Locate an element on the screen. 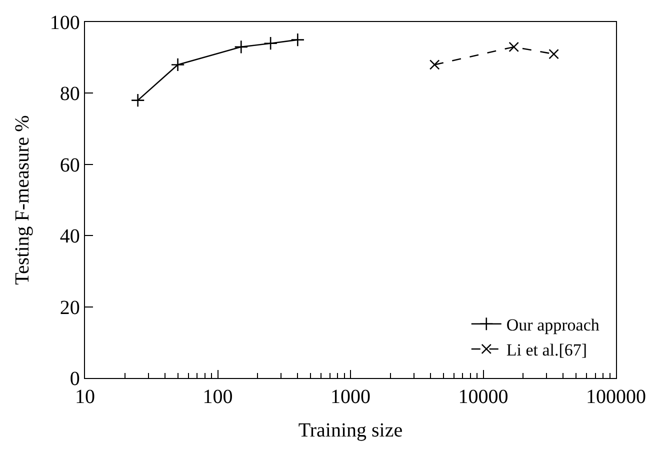 This screenshot has width=664, height=450. x-tick-label: 100000 is located at coordinates (616, 397).